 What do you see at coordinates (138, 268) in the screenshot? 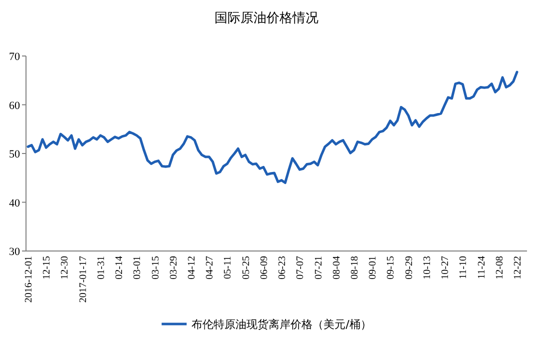
I see `x-tick-label: 03-01` at bounding box center [138, 268].